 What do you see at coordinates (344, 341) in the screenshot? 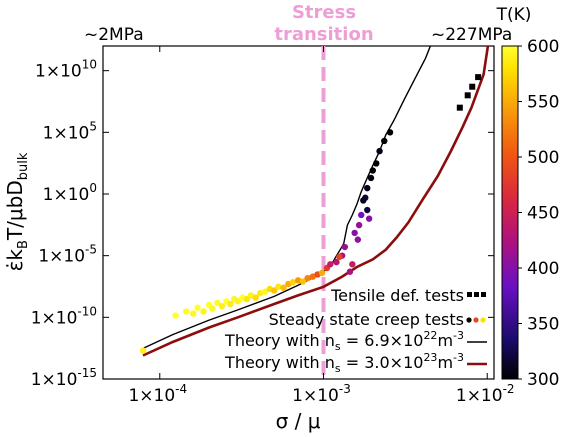
I see `legend-entry-theory-1: Theory with ns = 6.9×1022m-3` at bounding box center [344, 341].